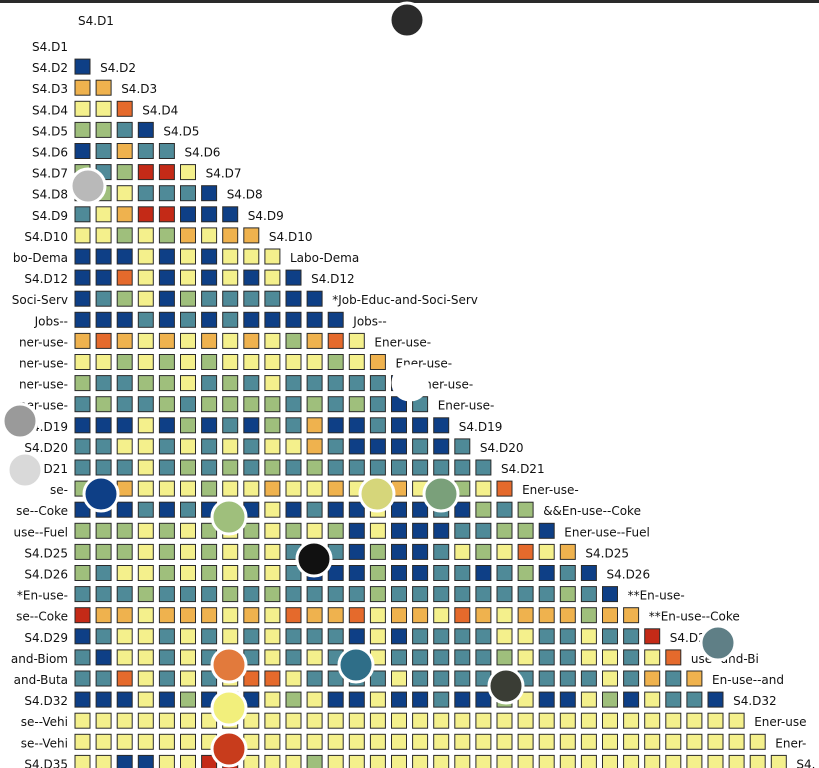 This screenshot has height=768, width=819. I want to click on marker-gray-d19, so click(20, 421).